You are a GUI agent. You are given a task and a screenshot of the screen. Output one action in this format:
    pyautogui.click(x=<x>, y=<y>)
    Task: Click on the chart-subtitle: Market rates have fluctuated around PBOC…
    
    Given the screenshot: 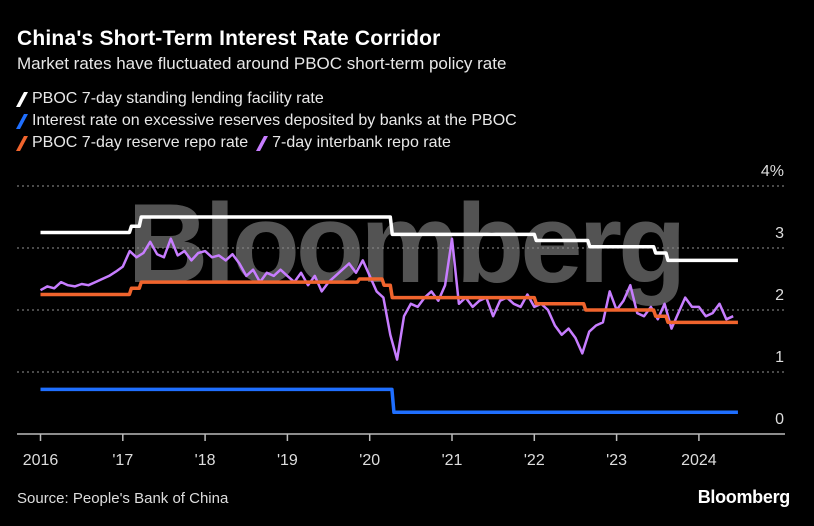 What is the action you would take?
    pyautogui.click(x=262, y=63)
    